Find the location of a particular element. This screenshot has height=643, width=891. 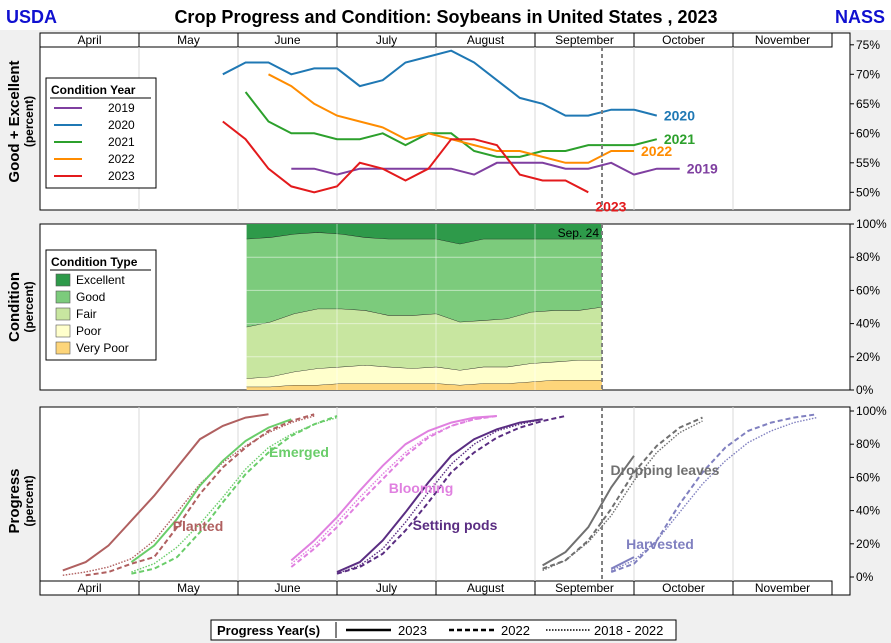

good-excellent-ytick-label: 70% is located at coordinates (868, 74).